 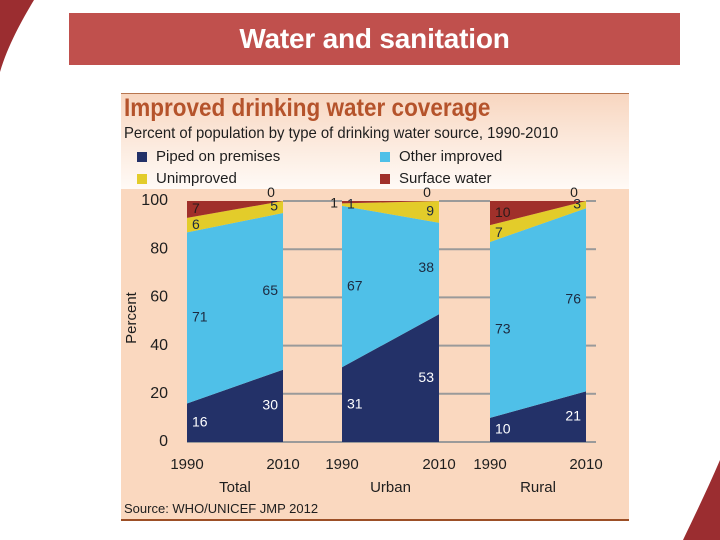 I want to click on area-total-piped-on-premises, so click(x=235, y=405).